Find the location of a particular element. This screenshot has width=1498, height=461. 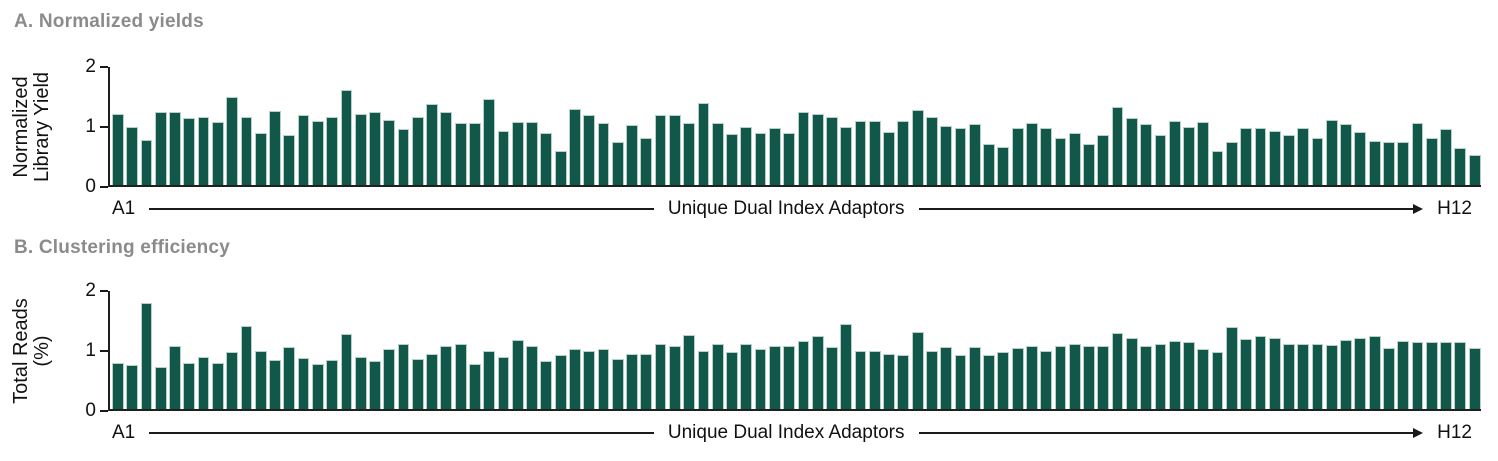

panel-b-y-axis-title: Total Reads (%) is located at coordinates (31, 351).